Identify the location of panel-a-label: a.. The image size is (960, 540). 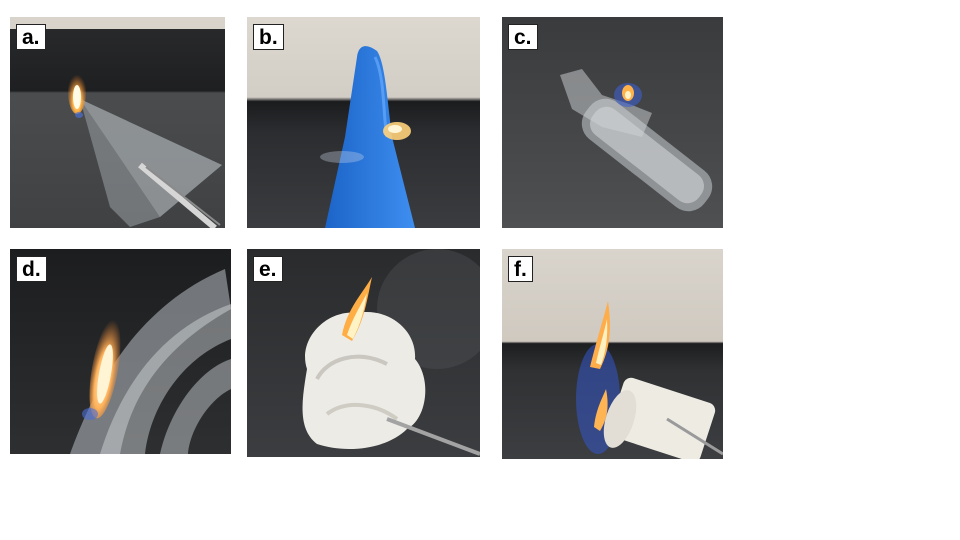
(31, 37).